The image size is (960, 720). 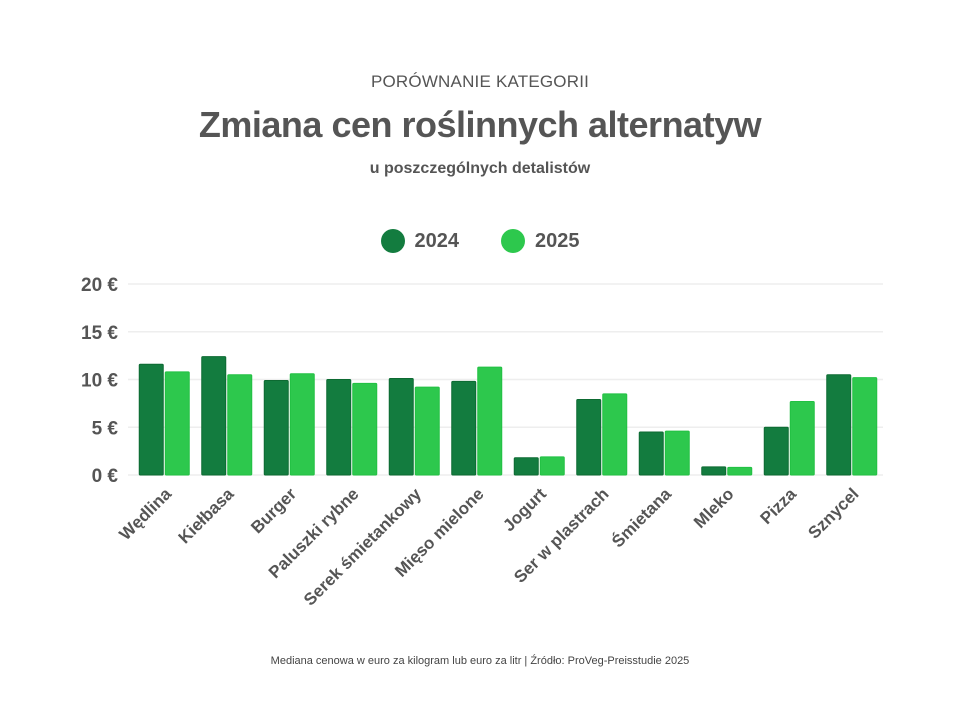 I want to click on legend-item-2025: 2025, so click(x=540, y=241).